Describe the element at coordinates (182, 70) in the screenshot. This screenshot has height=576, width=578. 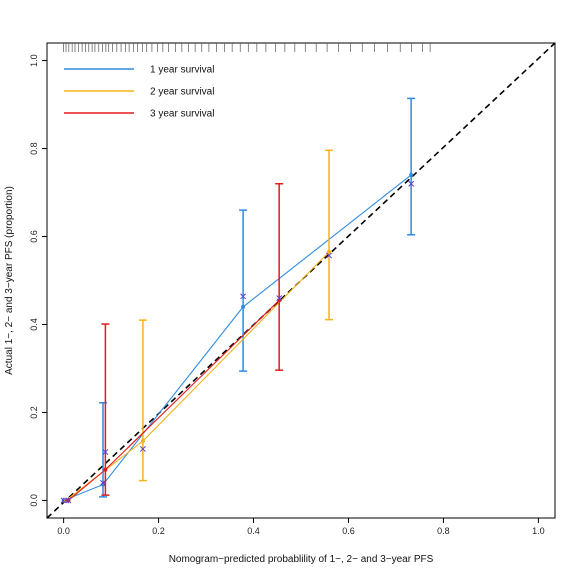
I see `legend-label: 1 year survival` at that location.